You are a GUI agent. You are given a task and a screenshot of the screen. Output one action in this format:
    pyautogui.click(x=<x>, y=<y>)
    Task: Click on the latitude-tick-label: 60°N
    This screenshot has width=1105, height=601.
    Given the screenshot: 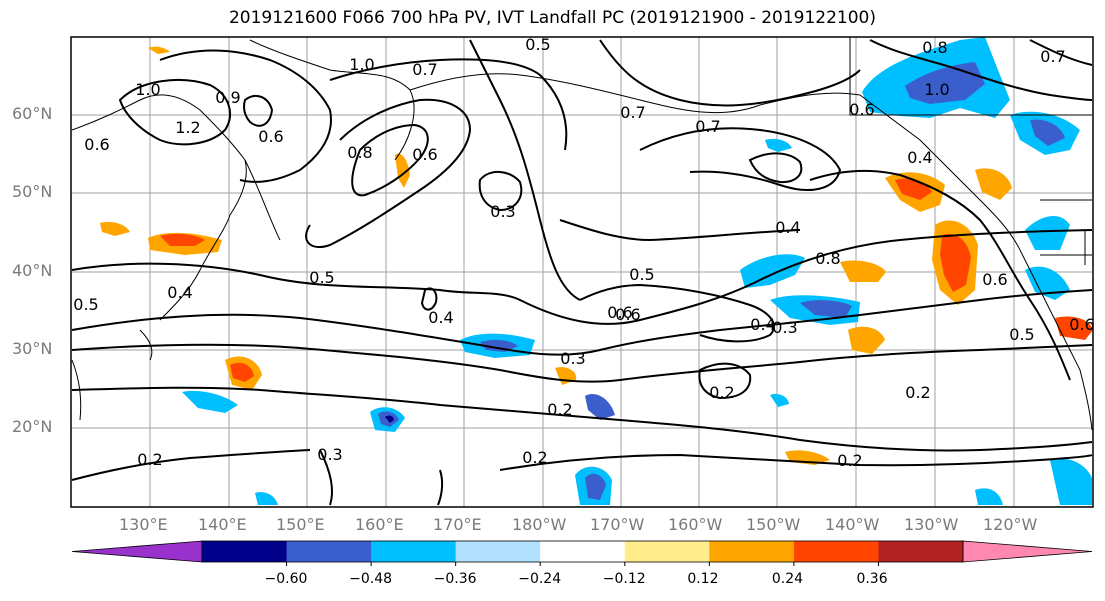 What is the action you would take?
    pyautogui.click(x=32, y=113)
    